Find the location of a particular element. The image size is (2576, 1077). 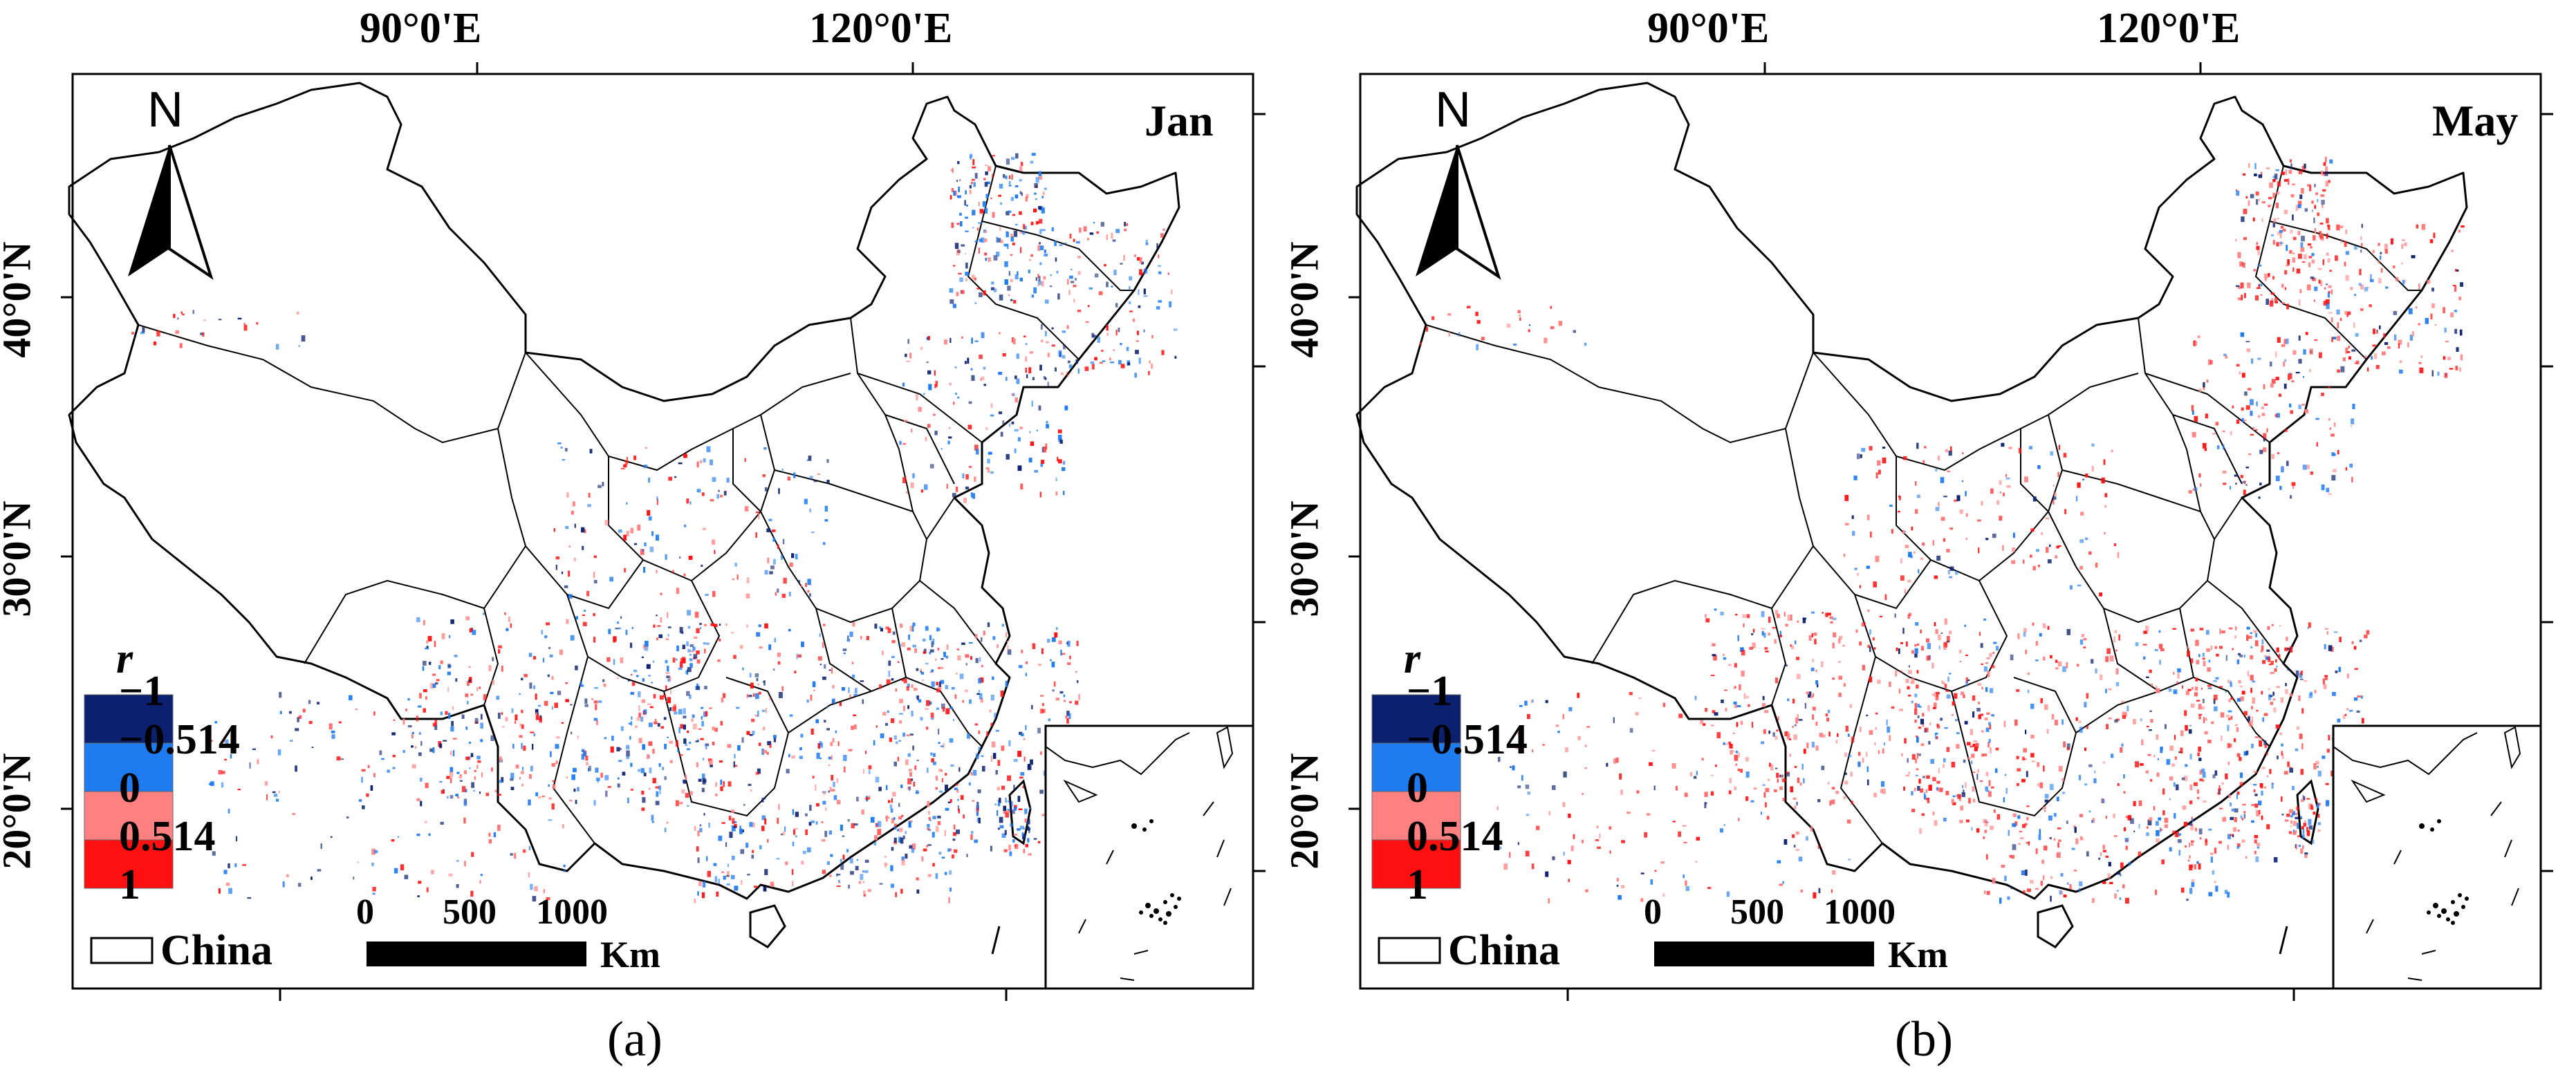

legend-china-swatch is located at coordinates (122, 951).